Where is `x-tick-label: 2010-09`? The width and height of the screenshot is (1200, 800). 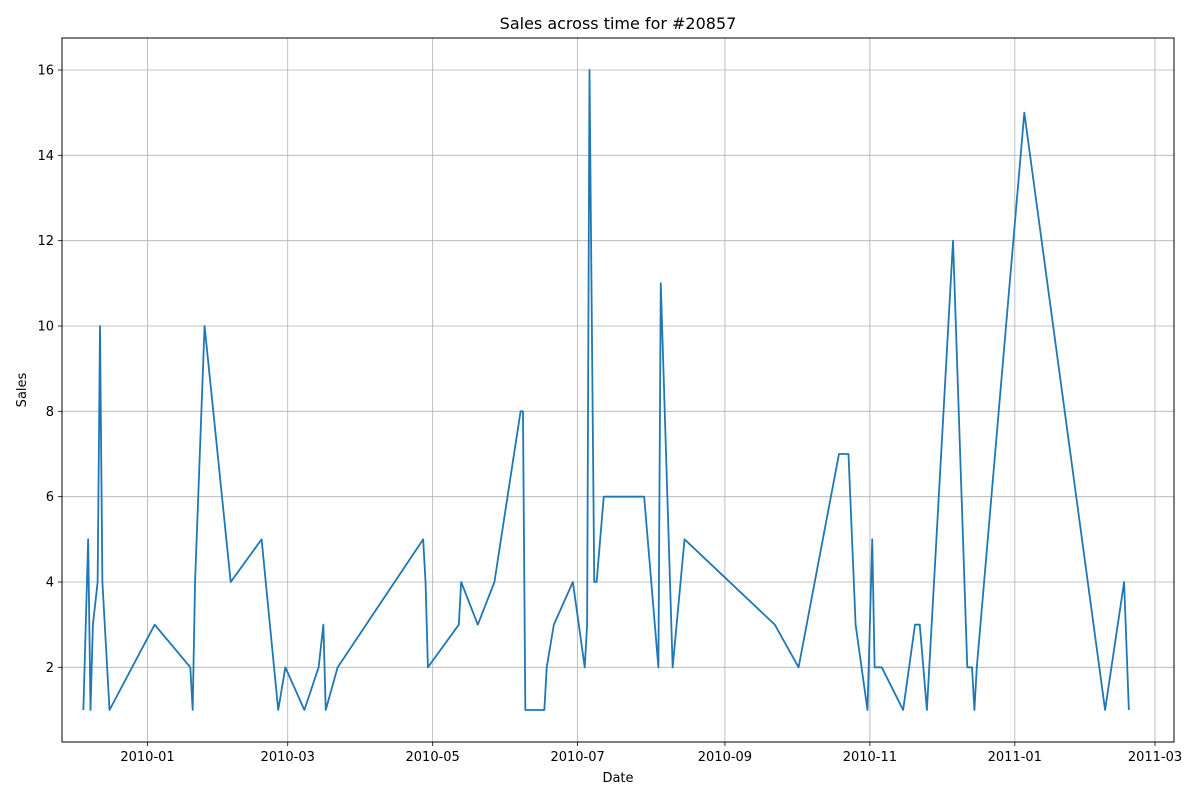 x-tick-label: 2010-09 is located at coordinates (725, 757).